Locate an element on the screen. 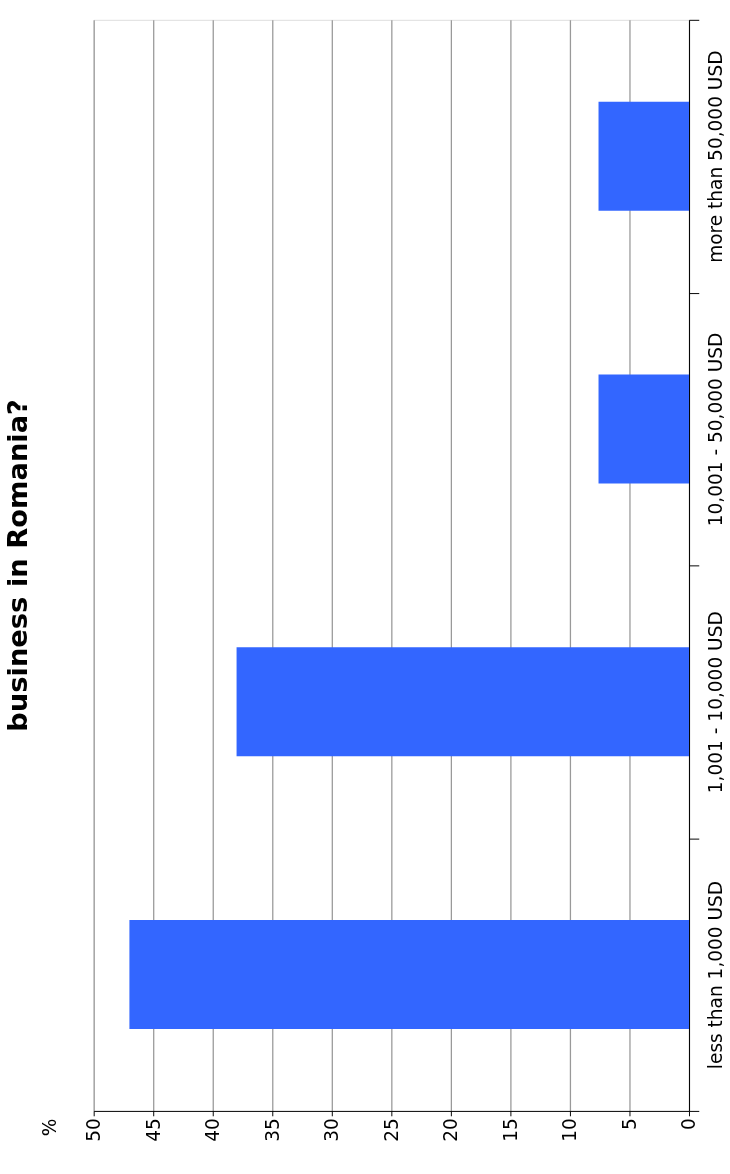 The height and width of the screenshot is (1174, 730). x-tick-label: 15 is located at coordinates (510, 1130).